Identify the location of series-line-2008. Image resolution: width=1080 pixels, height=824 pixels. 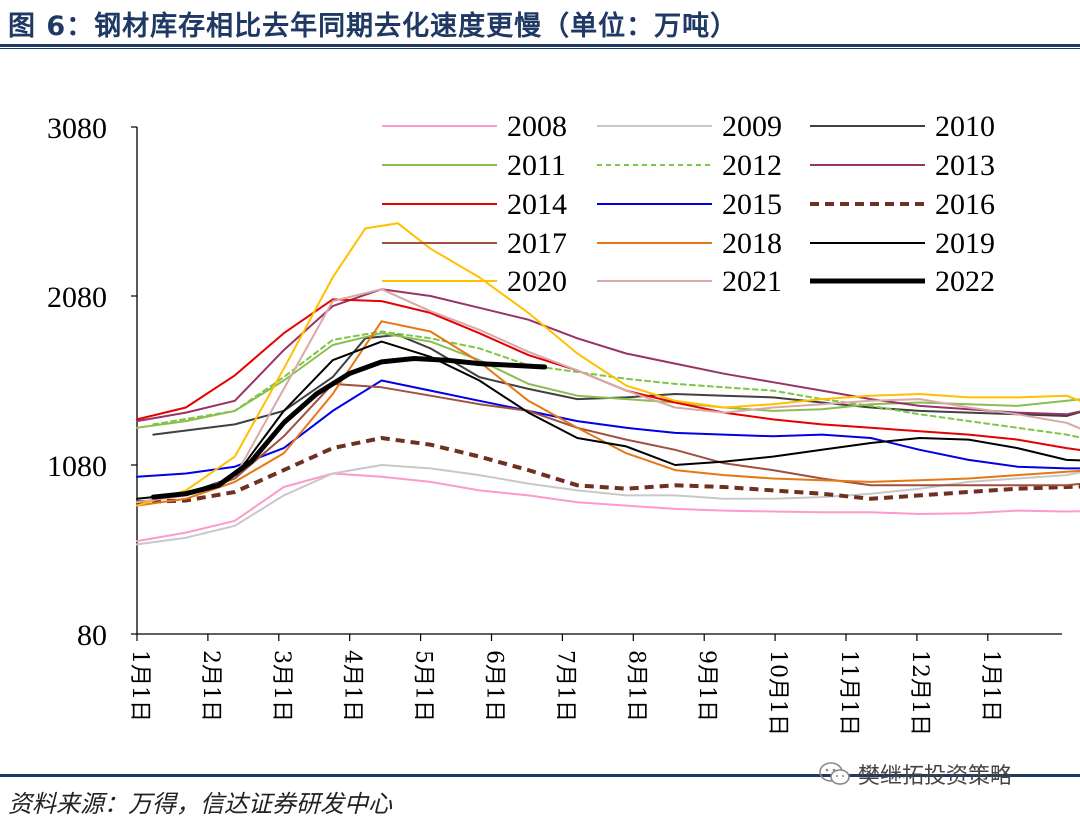
(608, 507).